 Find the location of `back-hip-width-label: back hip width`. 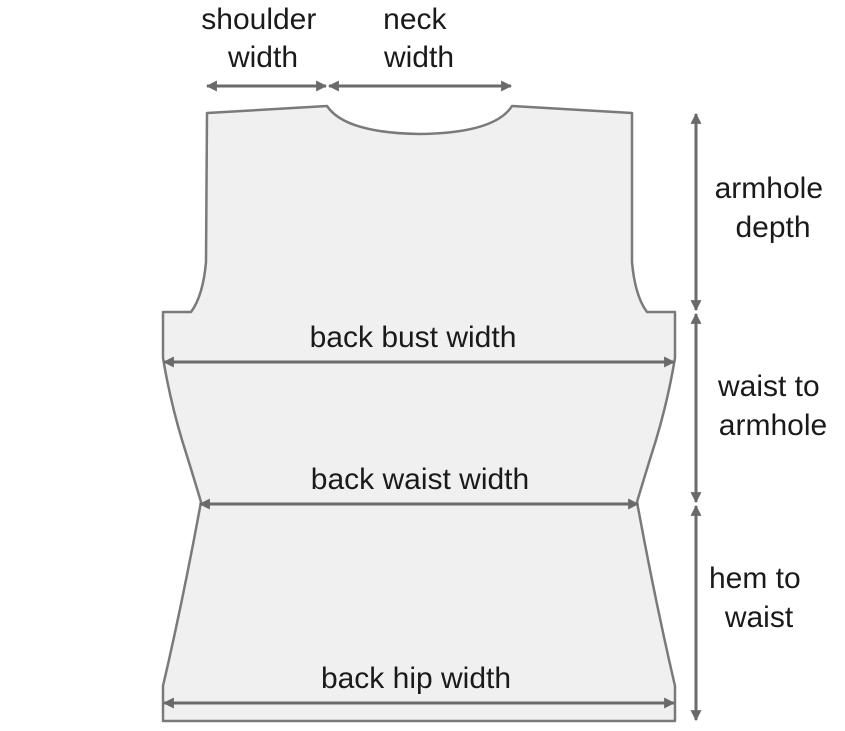

back-hip-width-label: back hip width is located at coordinates (416, 678).